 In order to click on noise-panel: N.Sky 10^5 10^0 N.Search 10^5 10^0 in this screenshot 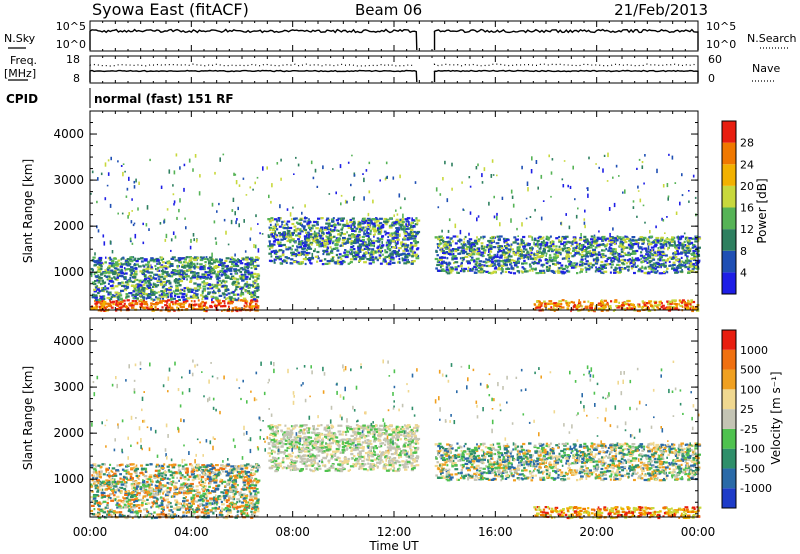, I will do `click(400, 36)`.